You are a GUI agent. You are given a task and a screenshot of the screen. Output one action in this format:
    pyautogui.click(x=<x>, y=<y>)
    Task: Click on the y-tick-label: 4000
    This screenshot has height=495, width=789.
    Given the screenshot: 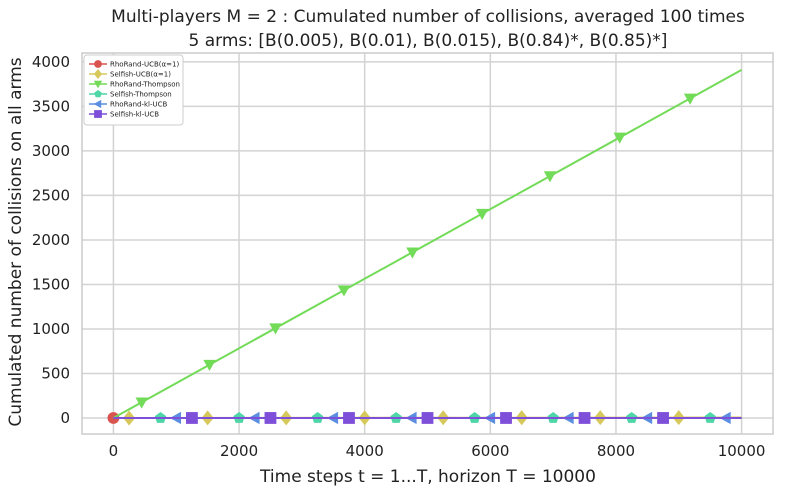 What is the action you would take?
    pyautogui.click(x=51, y=62)
    